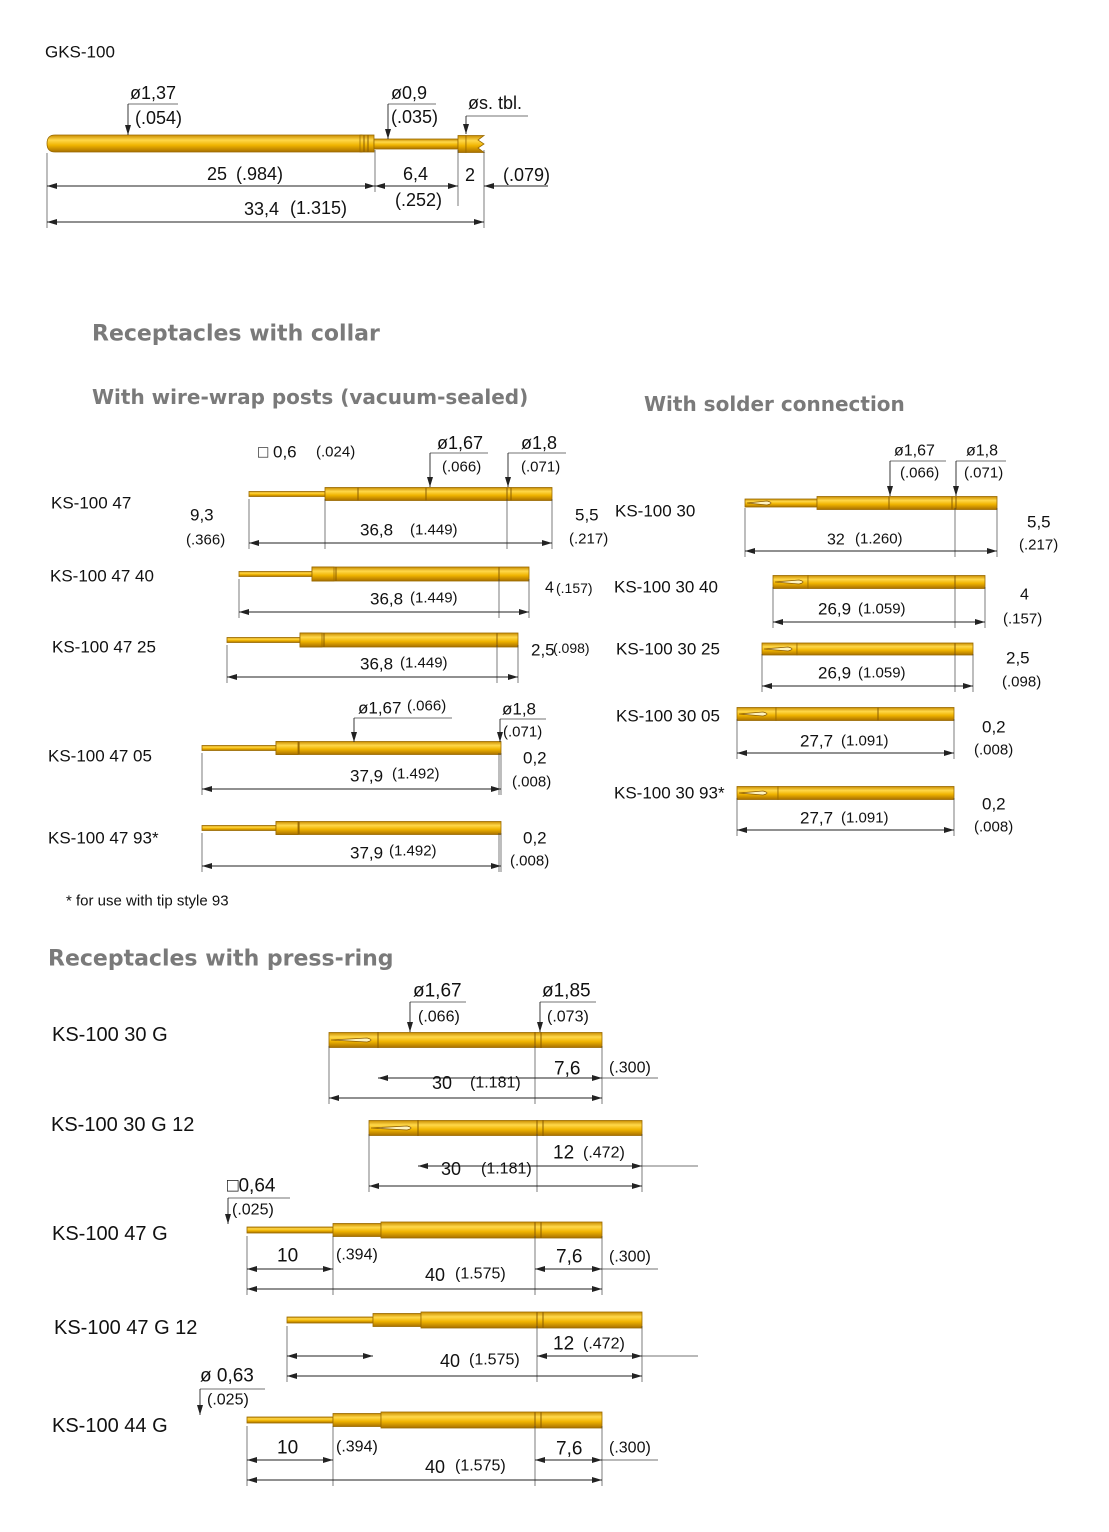  What do you see at coordinates (104, 647) in the screenshot?
I see `part-label: KS-100 47 25` at bounding box center [104, 647].